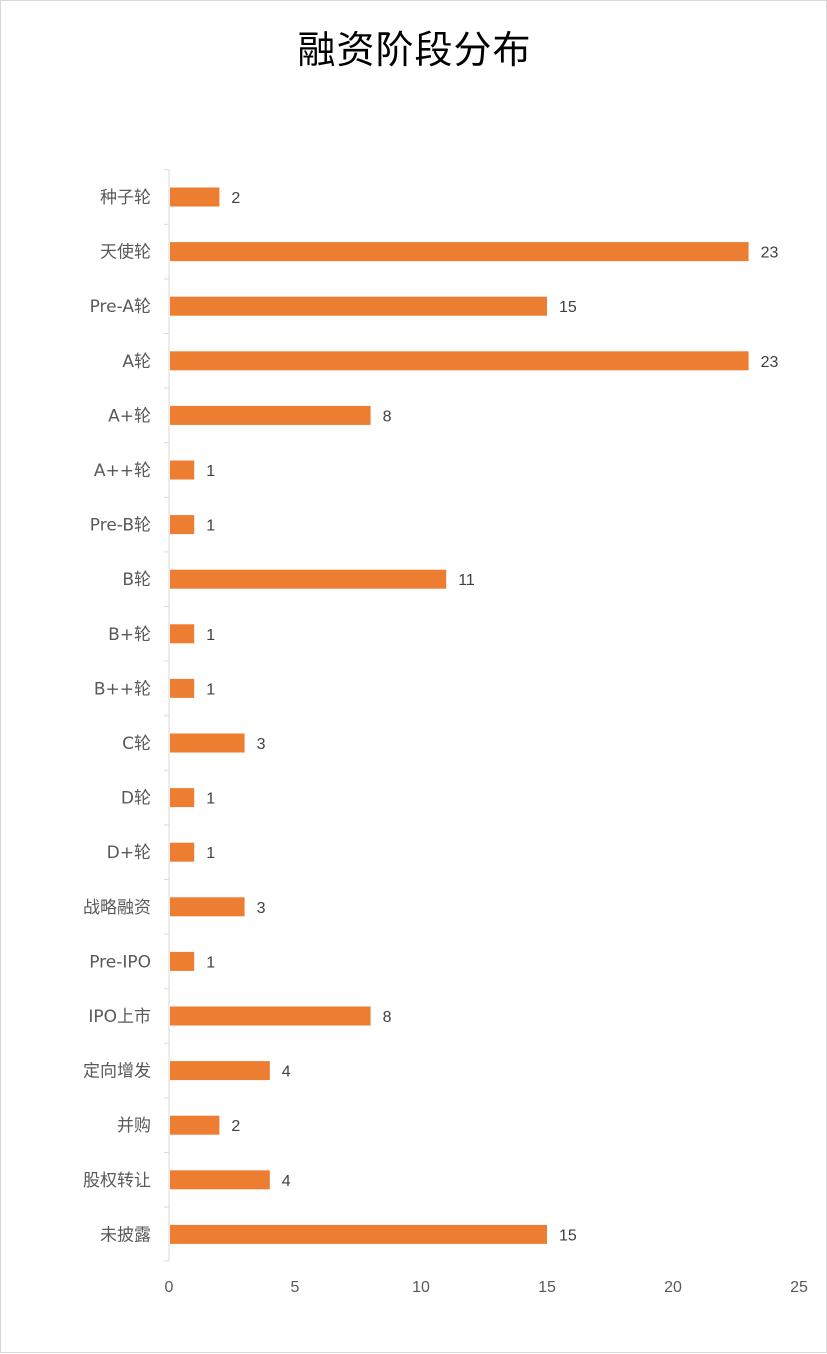  Describe the element at coordinates (122, 689) in the screenshot. I see `category-label: B++轮` at that location.